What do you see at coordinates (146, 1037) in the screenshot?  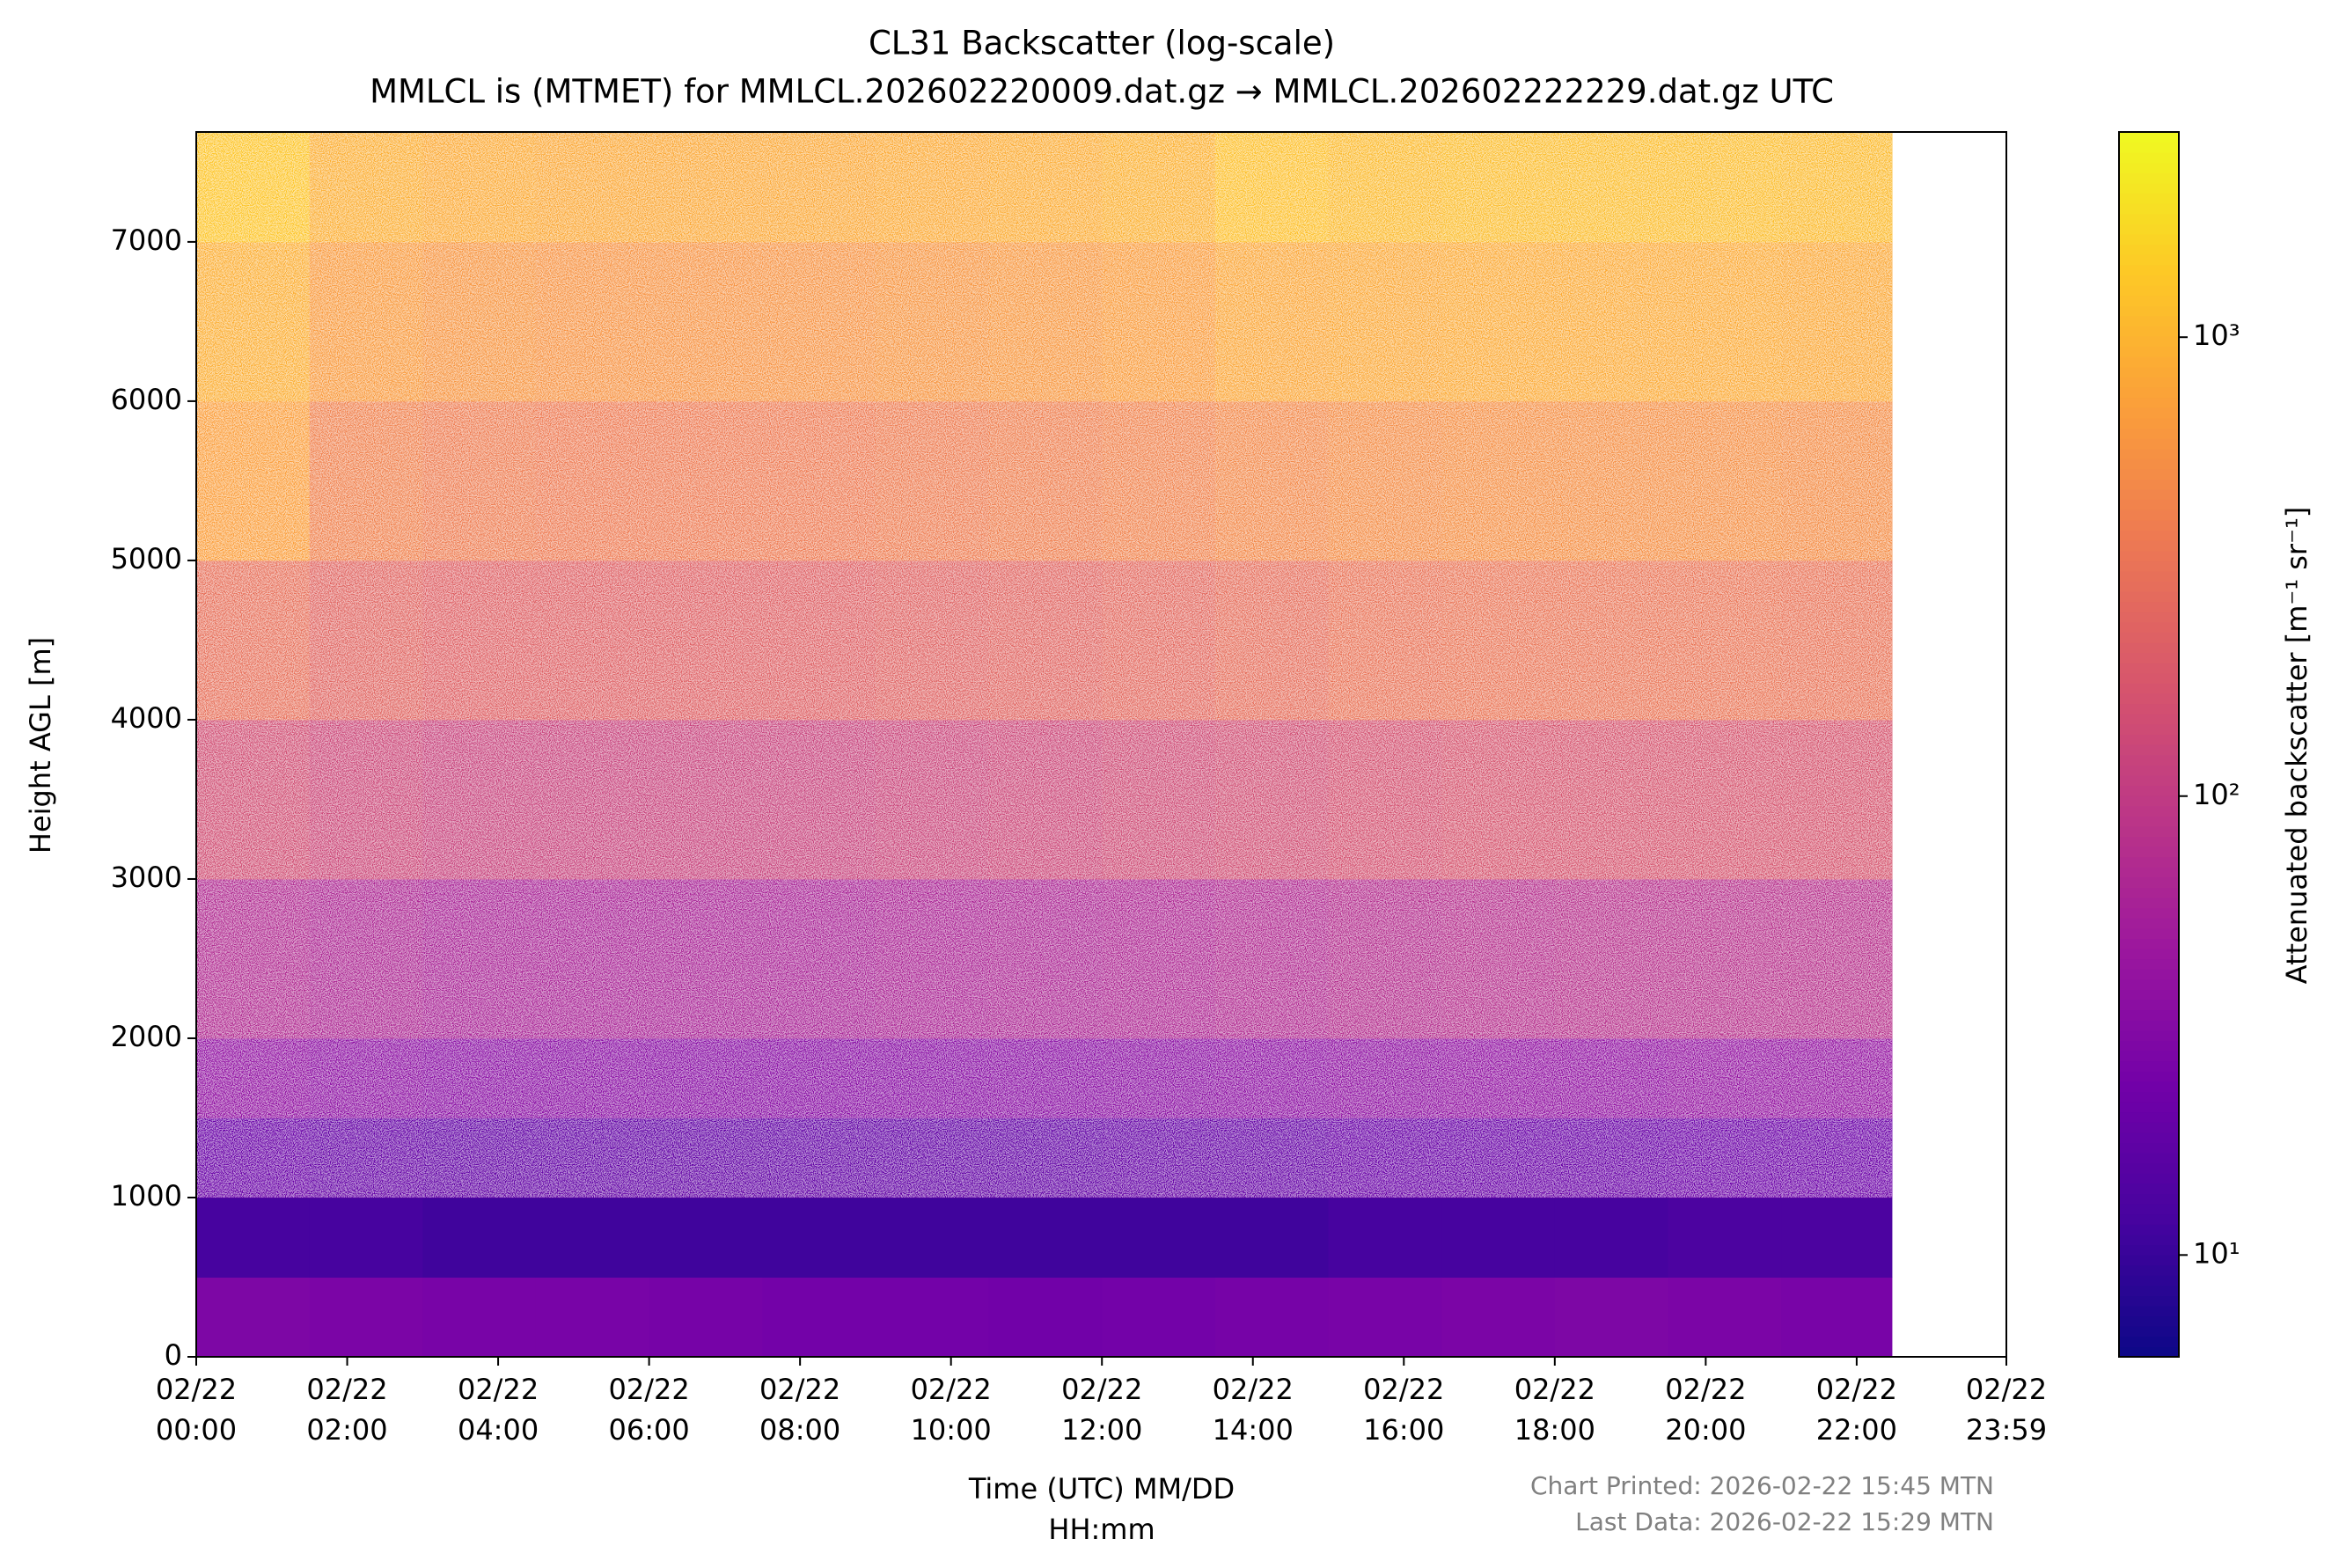 I see `y-tick-label: 2000` at bounding box center [146, 1037].